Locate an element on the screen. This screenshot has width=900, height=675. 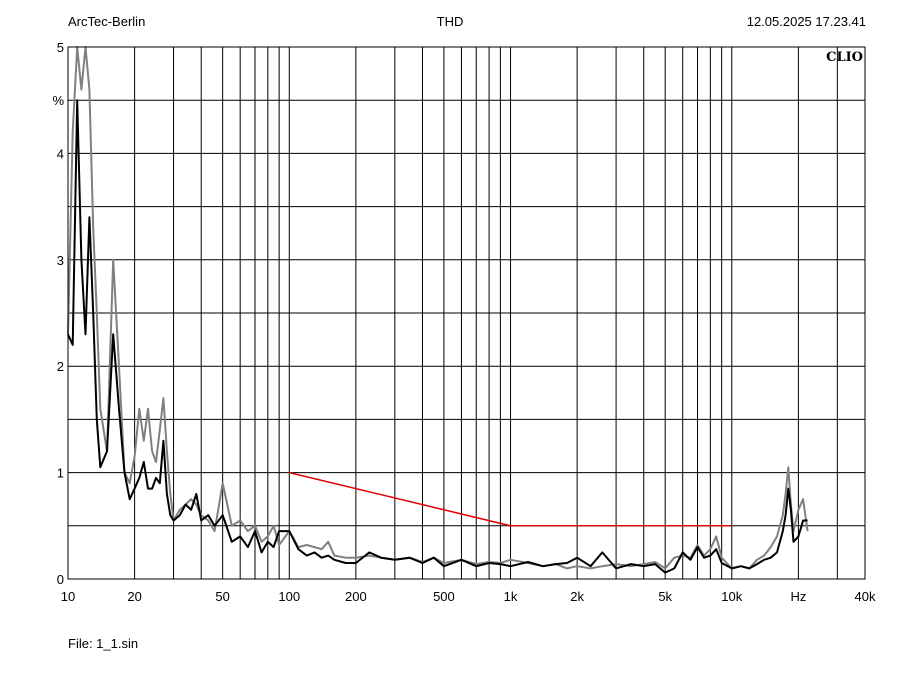
x-tick-label: 50 is located at coordinates (222, 596).